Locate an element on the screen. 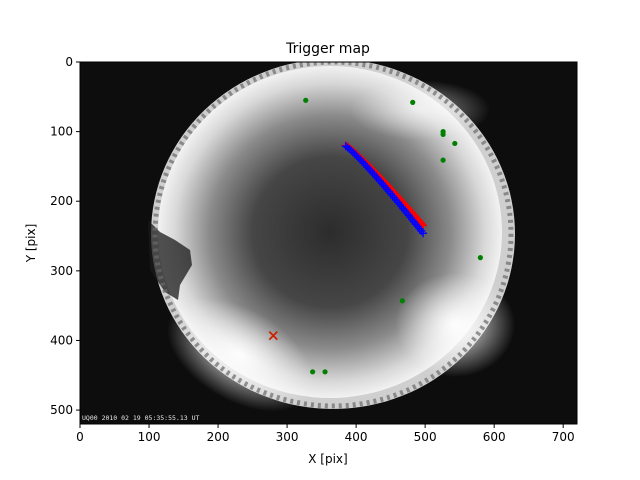 The width and height of the screenshot is (640, 480). x-tick-label: 500 is located at coordinates (425, 437).